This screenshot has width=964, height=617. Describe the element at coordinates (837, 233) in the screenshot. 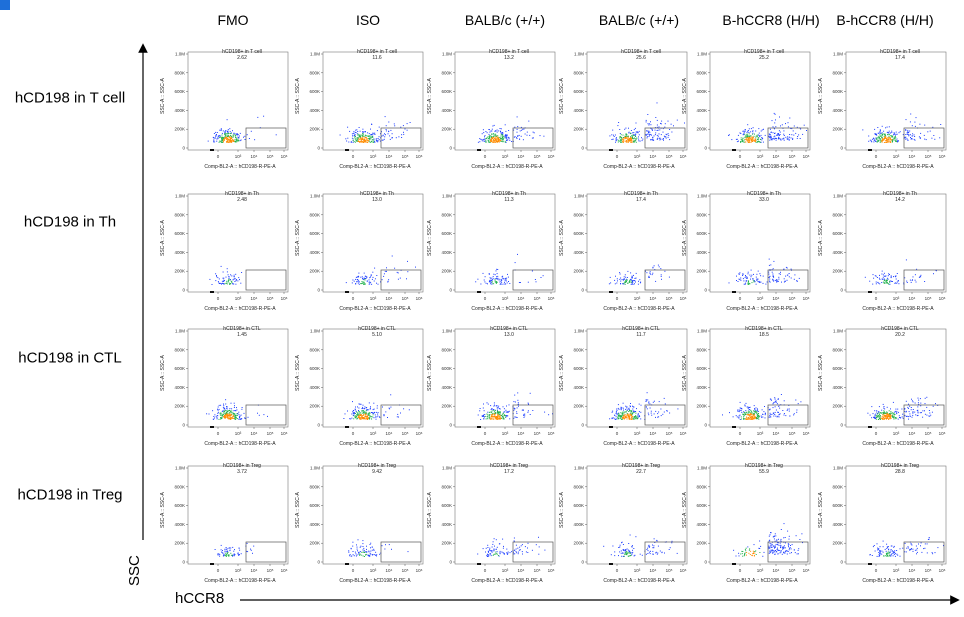

I see `y-tick-label: 600K` at that location.